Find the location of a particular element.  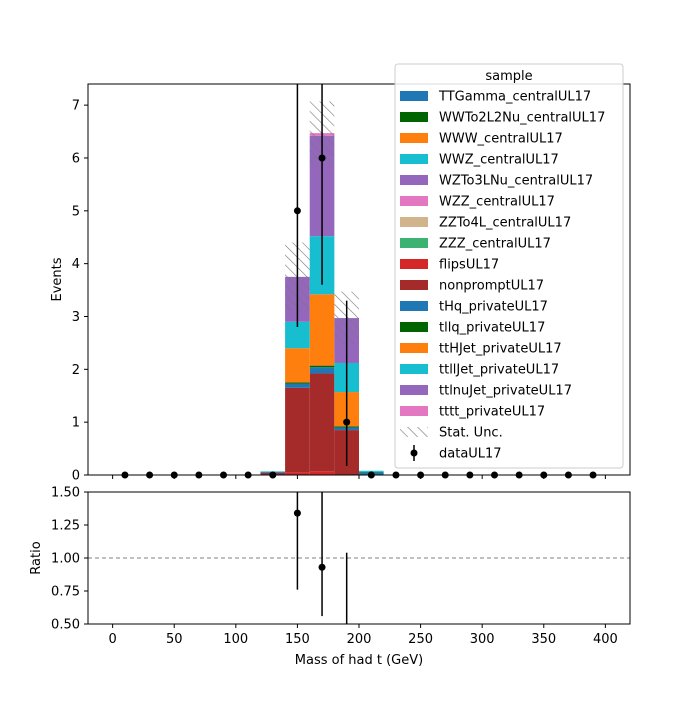

legend-label: Stat. Unc. is located at coordinates (471, 433).